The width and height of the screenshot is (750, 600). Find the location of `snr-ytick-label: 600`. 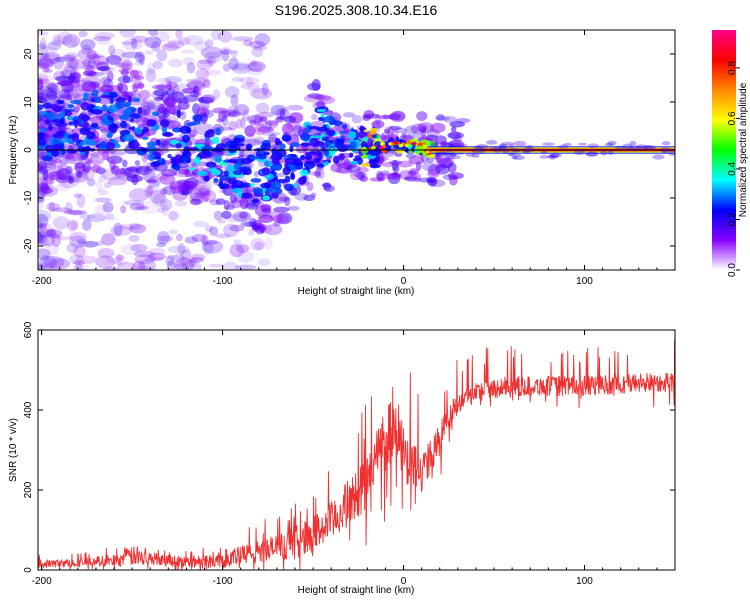

snr-ytick-label: 600 is located at coordinates (28, 329).